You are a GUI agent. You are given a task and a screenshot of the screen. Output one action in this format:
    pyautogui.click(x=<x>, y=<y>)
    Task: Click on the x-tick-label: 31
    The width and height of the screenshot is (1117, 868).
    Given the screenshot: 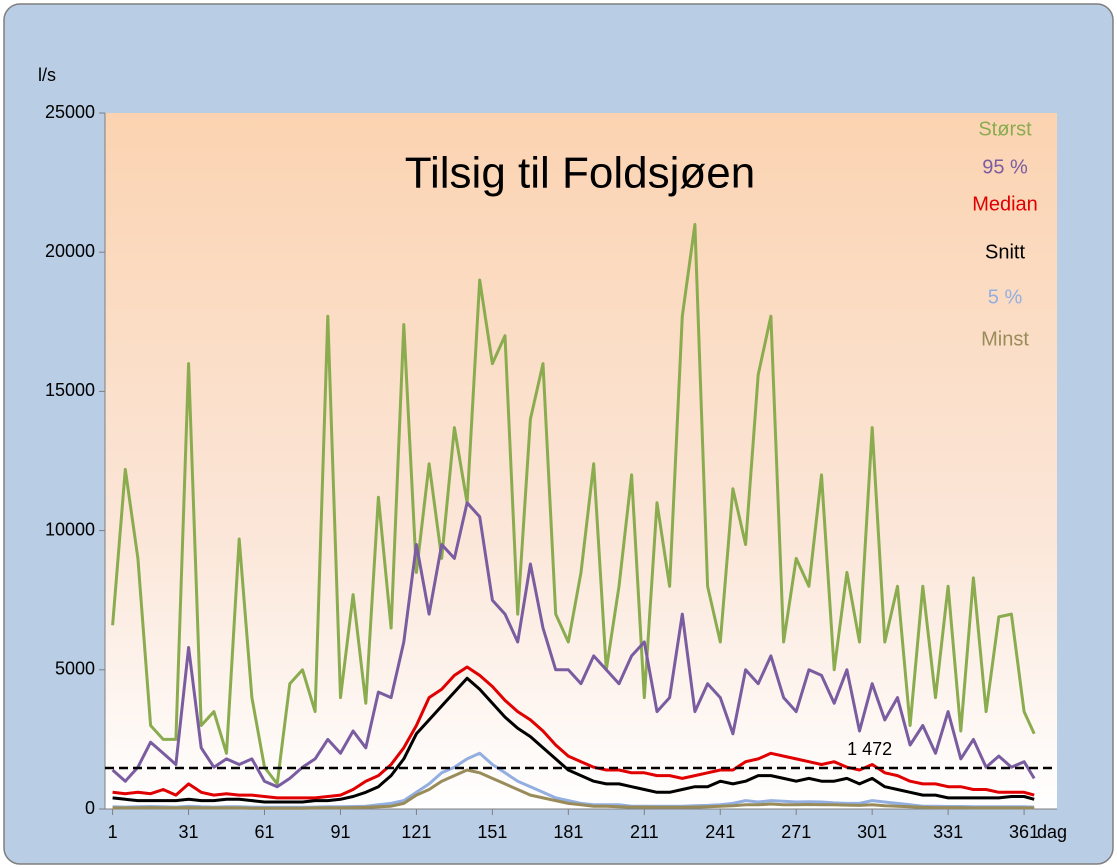 What is the action you would take?
    pyautogui.click(x=189, y=832)
    